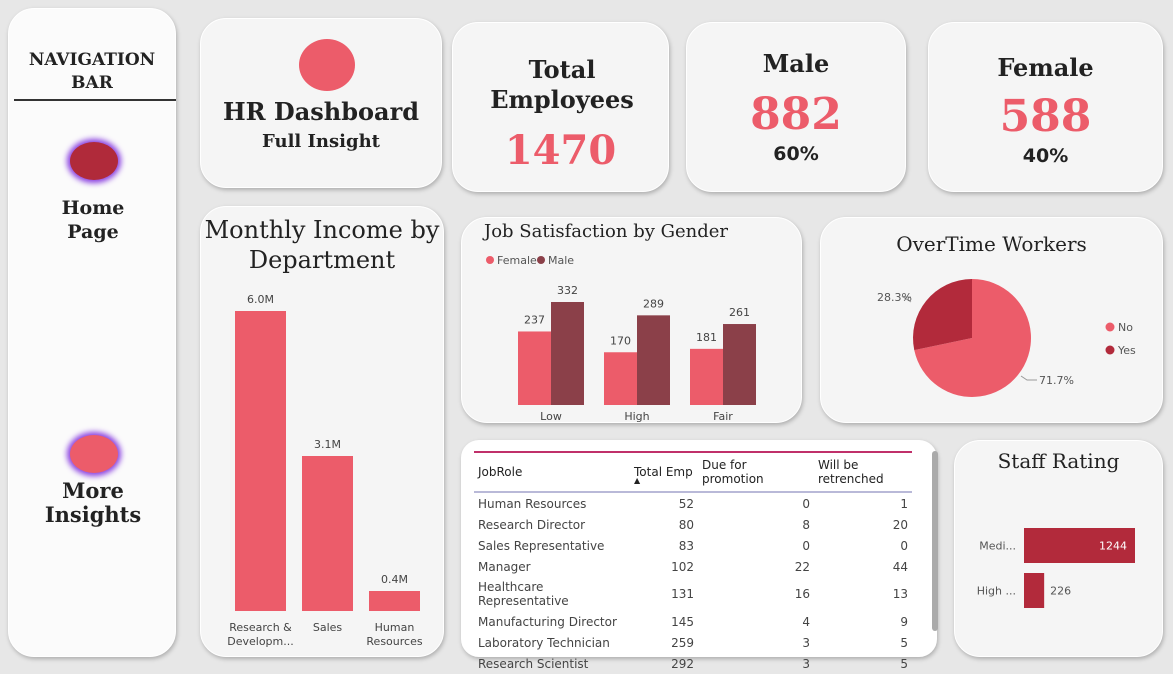  Describe the element at coordinates (321, 141) in the screenshot. I see `page-subtitle: Full Insight` at that location.